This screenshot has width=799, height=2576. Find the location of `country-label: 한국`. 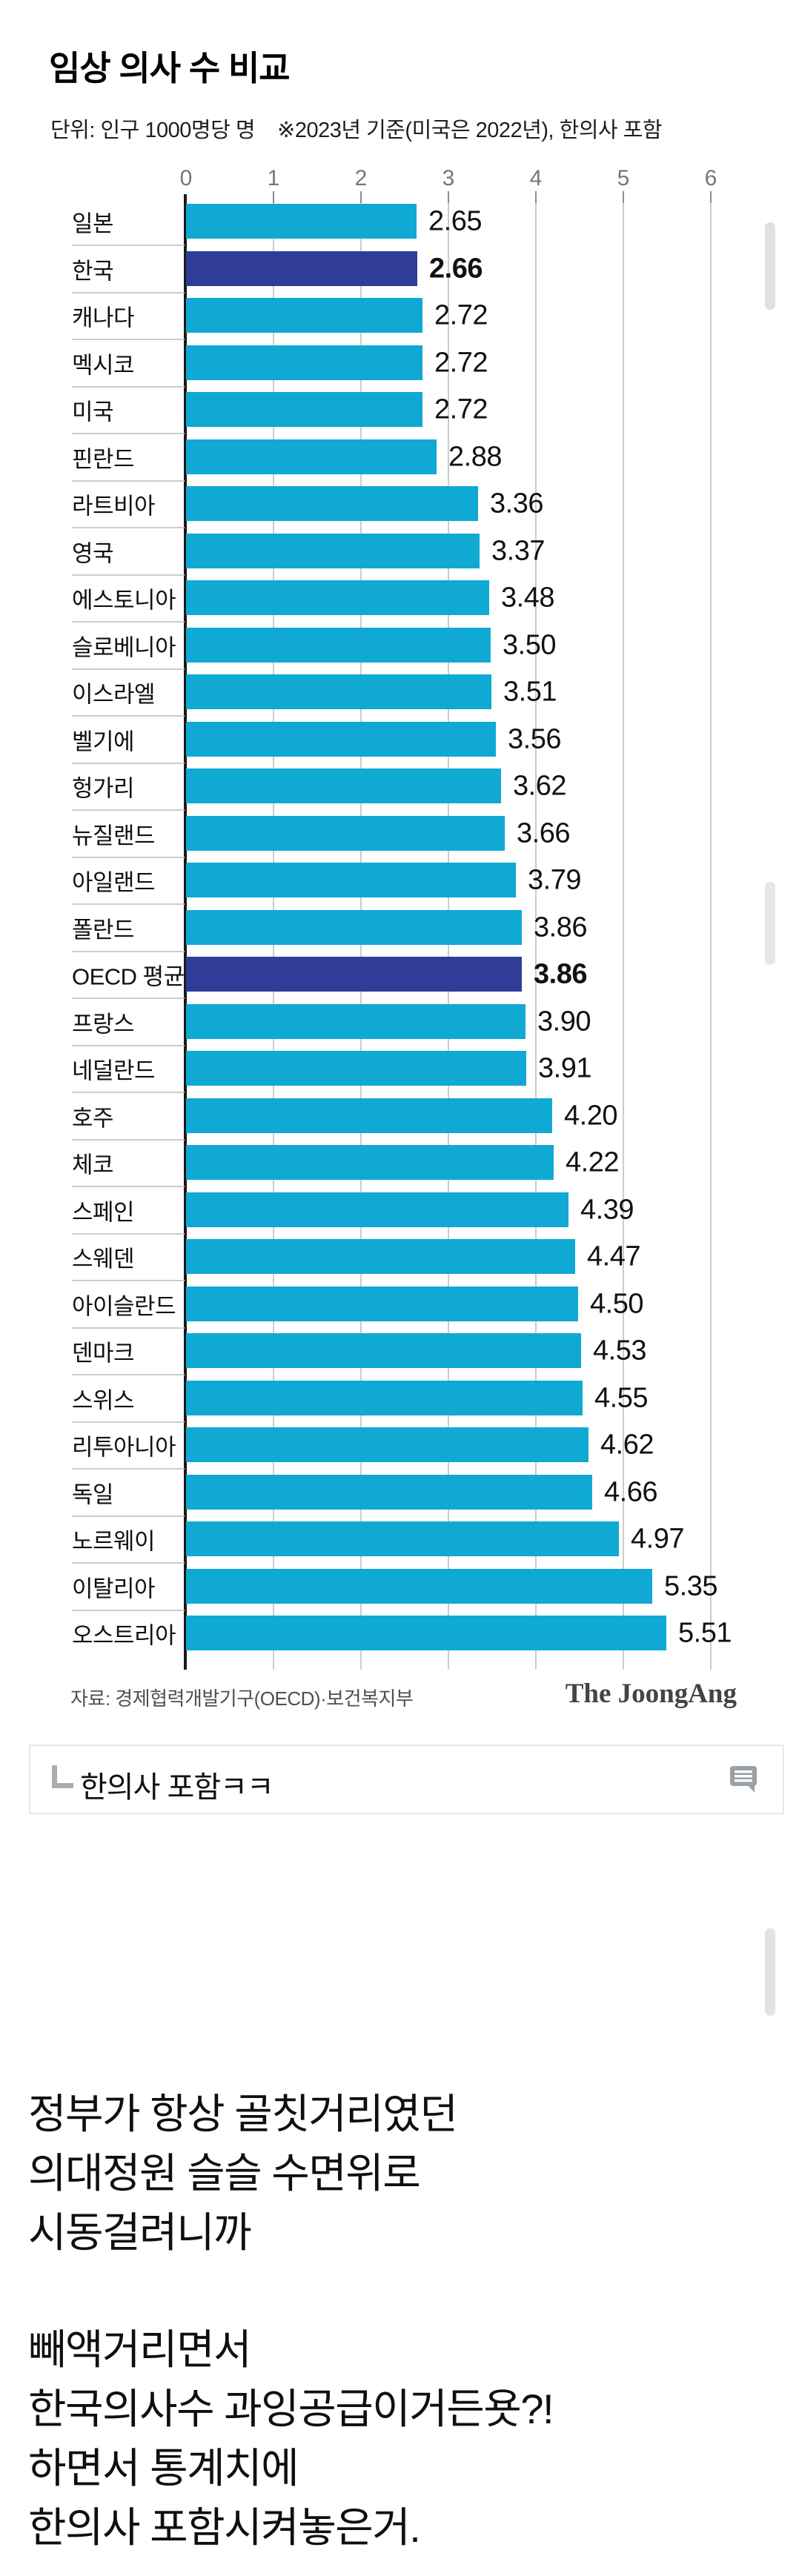

country-label: 한국 is located at coordinates (93, 271).